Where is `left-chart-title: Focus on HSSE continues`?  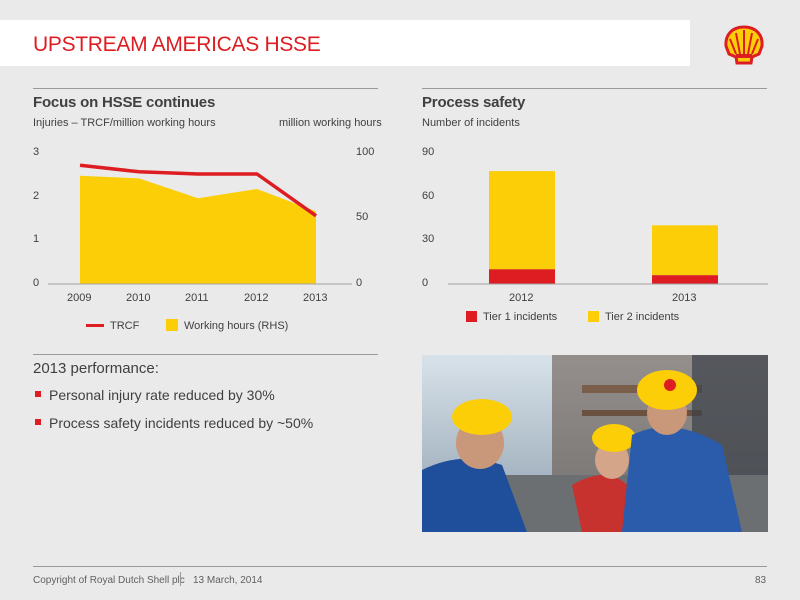 left-chart-title: Focus on HSSE continues is located at coordinates (124, 102).